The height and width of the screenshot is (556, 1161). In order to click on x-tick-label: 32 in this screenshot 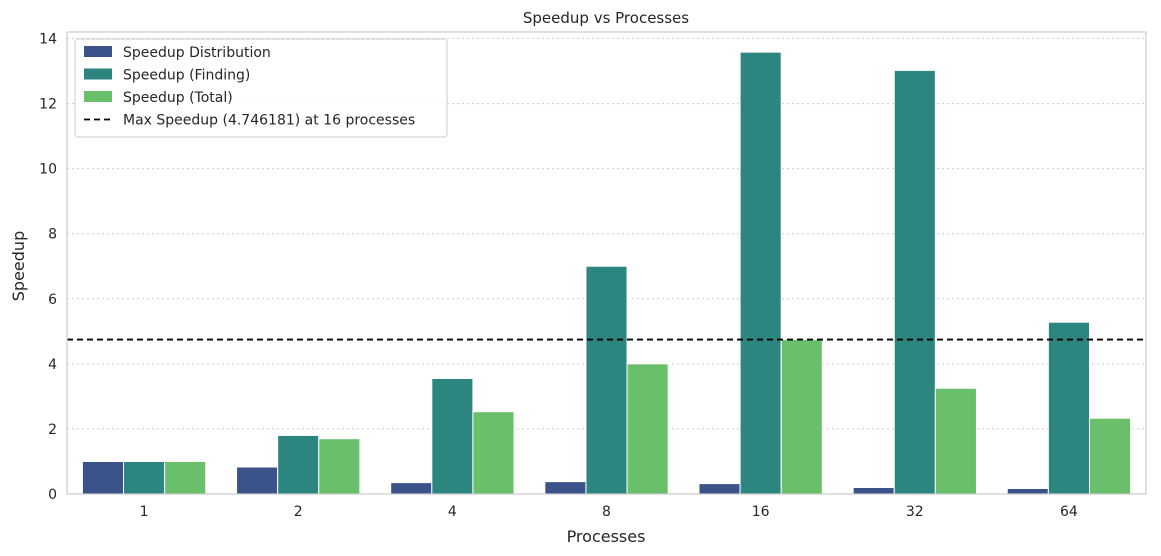, I will do `click(915, 512)`.